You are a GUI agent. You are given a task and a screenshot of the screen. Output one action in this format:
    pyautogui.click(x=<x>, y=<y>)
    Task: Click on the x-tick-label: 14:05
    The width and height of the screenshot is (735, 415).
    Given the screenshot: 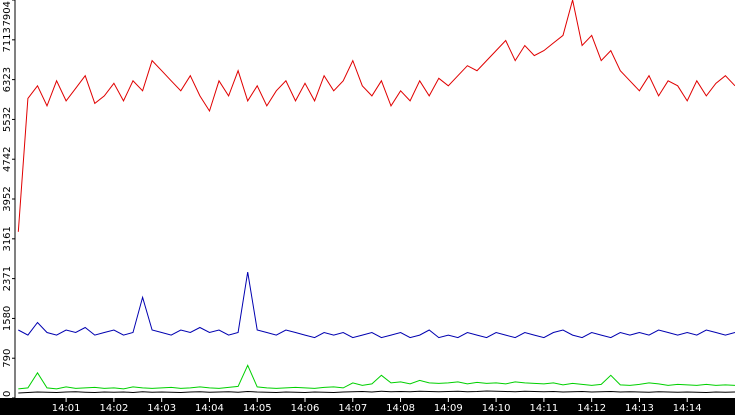 What is the action you would take?
    pyautogui.click(x=257, y=408)
    